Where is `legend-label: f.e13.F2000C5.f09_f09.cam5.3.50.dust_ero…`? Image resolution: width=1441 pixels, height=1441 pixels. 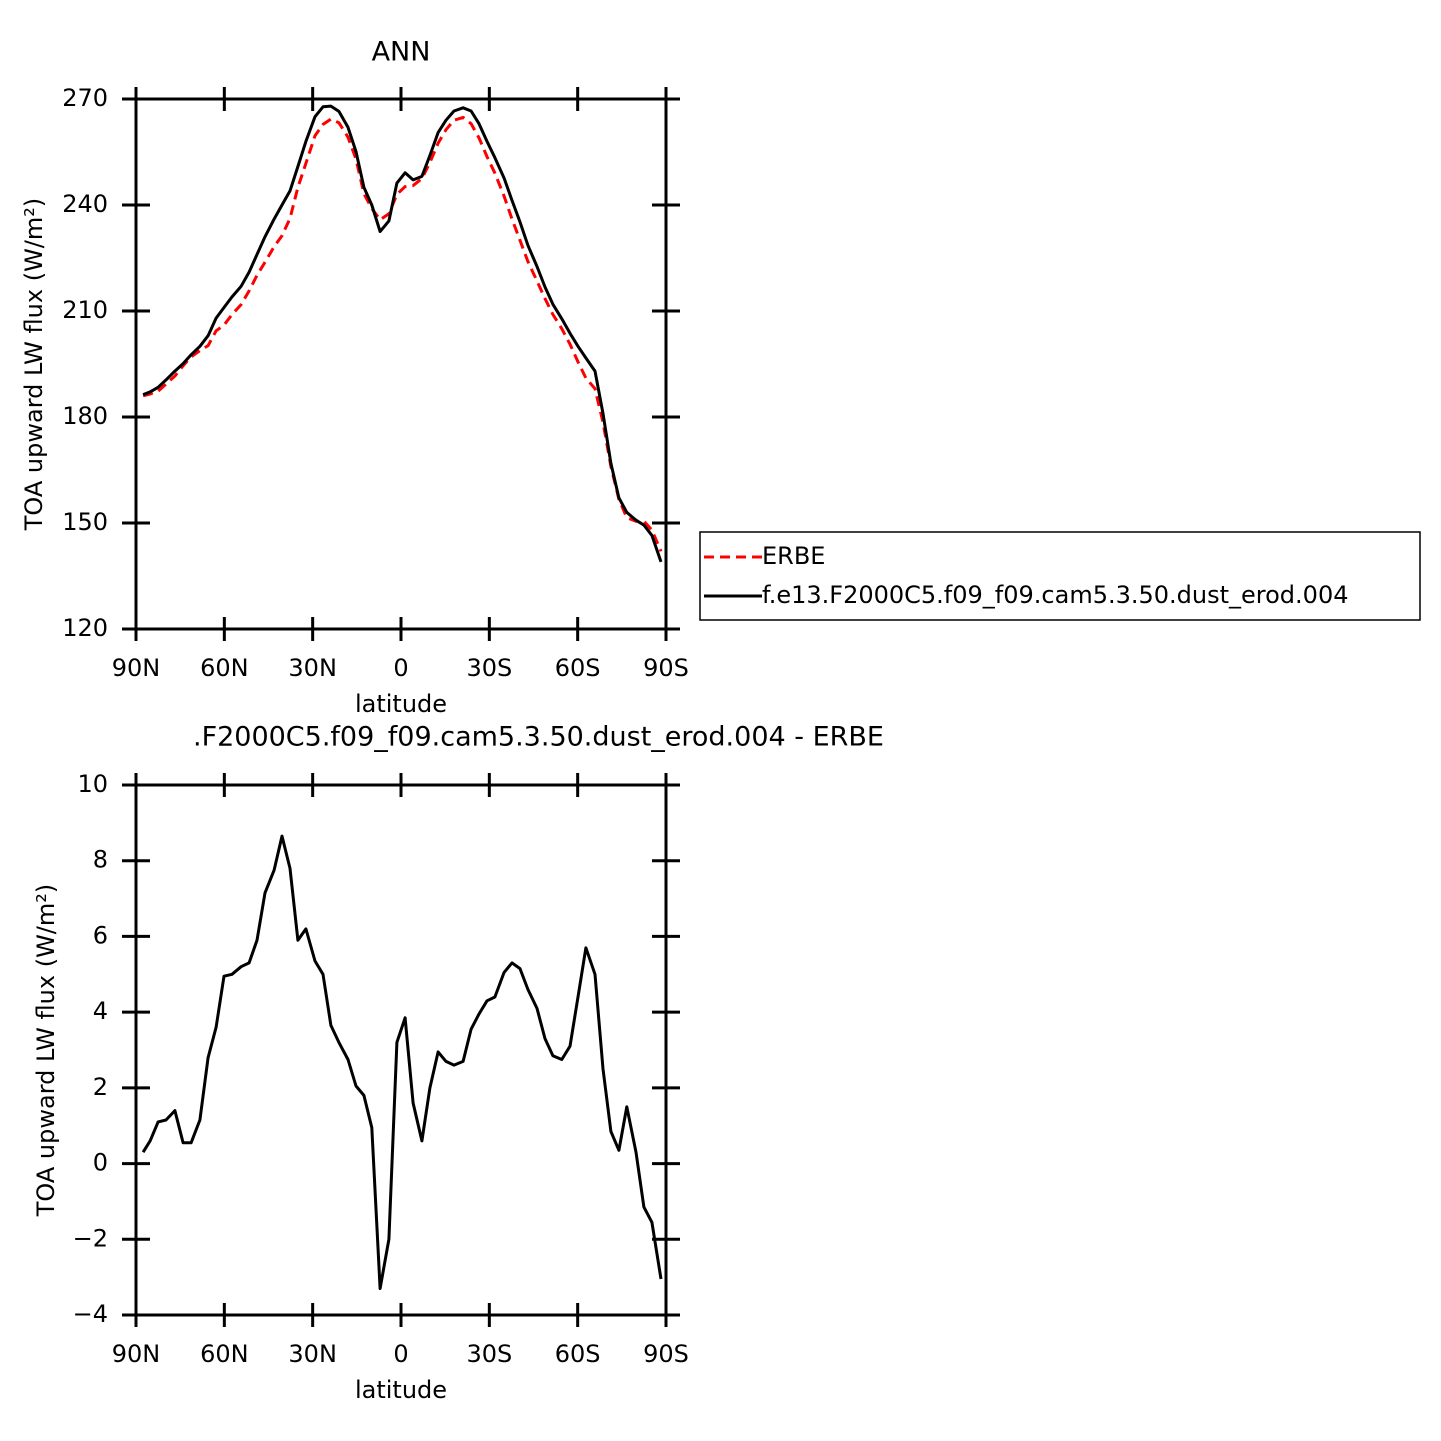
legend-label: f.e13.F2000C5.f09_f09.cam5.3.50.dust_ero… is located at coordinates (1055, 595).